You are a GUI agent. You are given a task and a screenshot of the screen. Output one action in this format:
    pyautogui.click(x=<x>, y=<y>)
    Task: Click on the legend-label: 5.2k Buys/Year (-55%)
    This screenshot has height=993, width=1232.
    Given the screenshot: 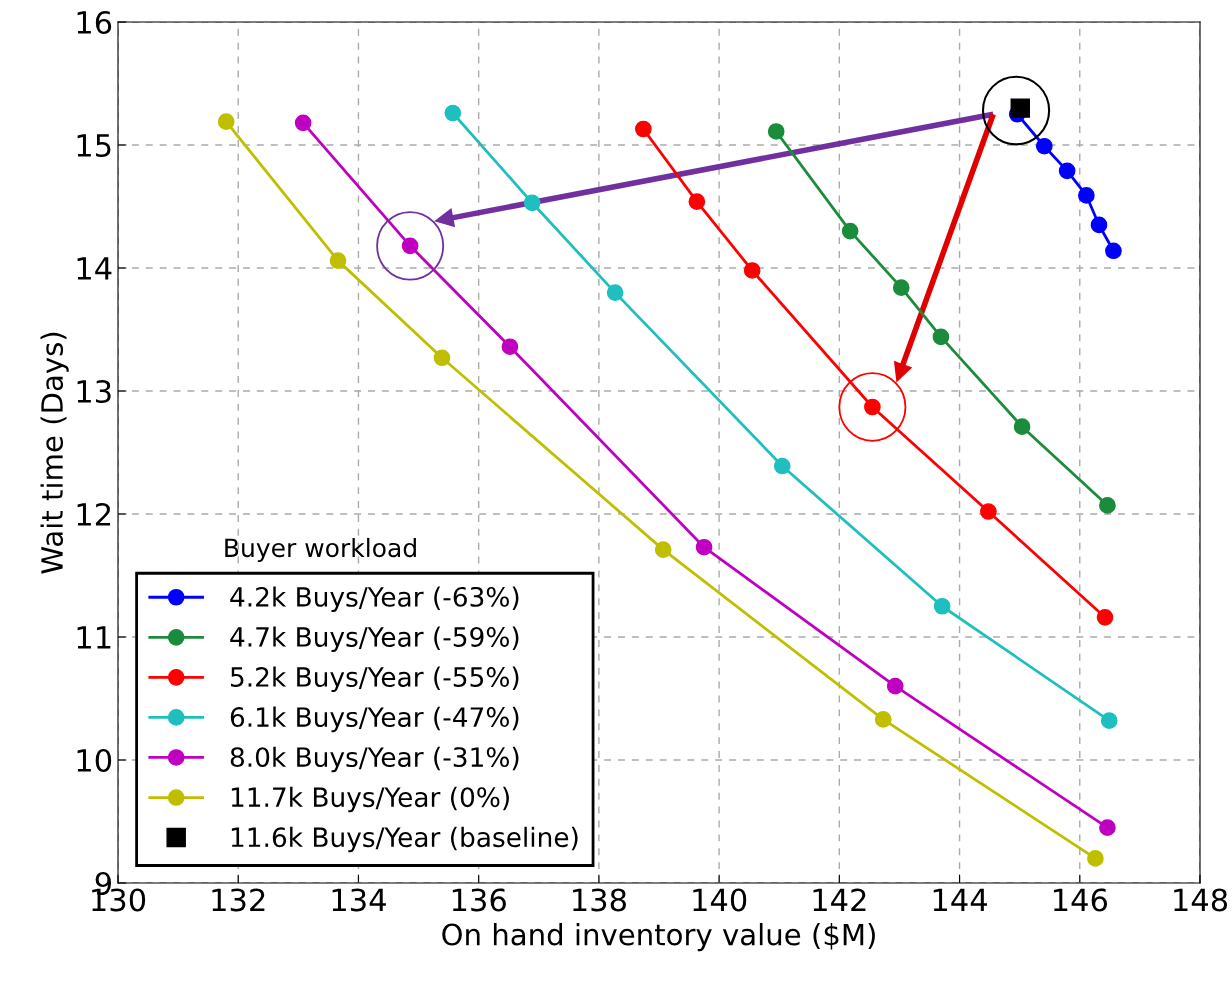 What is the action you would take?
    pyautogui.click(x=375, y=679)
    